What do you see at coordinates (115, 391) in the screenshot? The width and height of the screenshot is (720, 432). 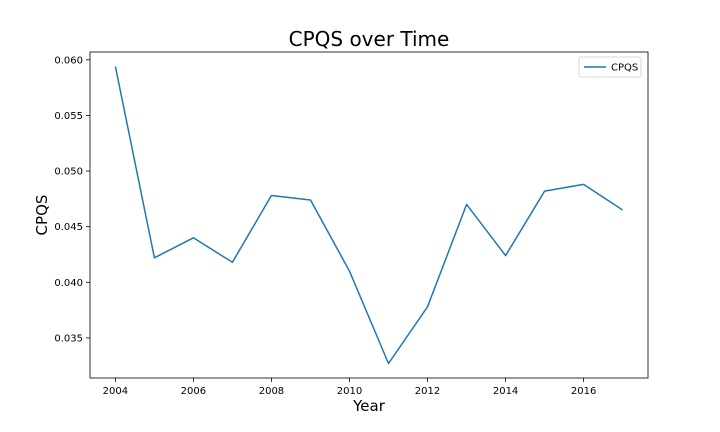 I see `x-tick-label: 2004` at bounding box center [115, 391].